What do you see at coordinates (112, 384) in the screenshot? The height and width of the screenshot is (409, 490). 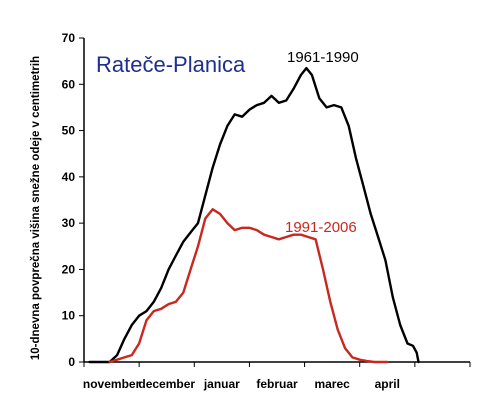 I see `x-tick-label: november` at bounding box center [112, 384].